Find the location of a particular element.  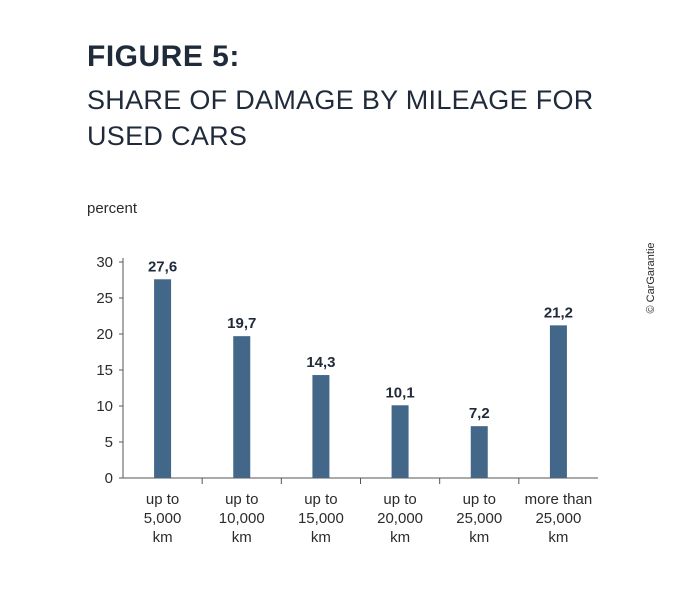

bar-value-label: 14,3 is located at coordinates (320, 362).